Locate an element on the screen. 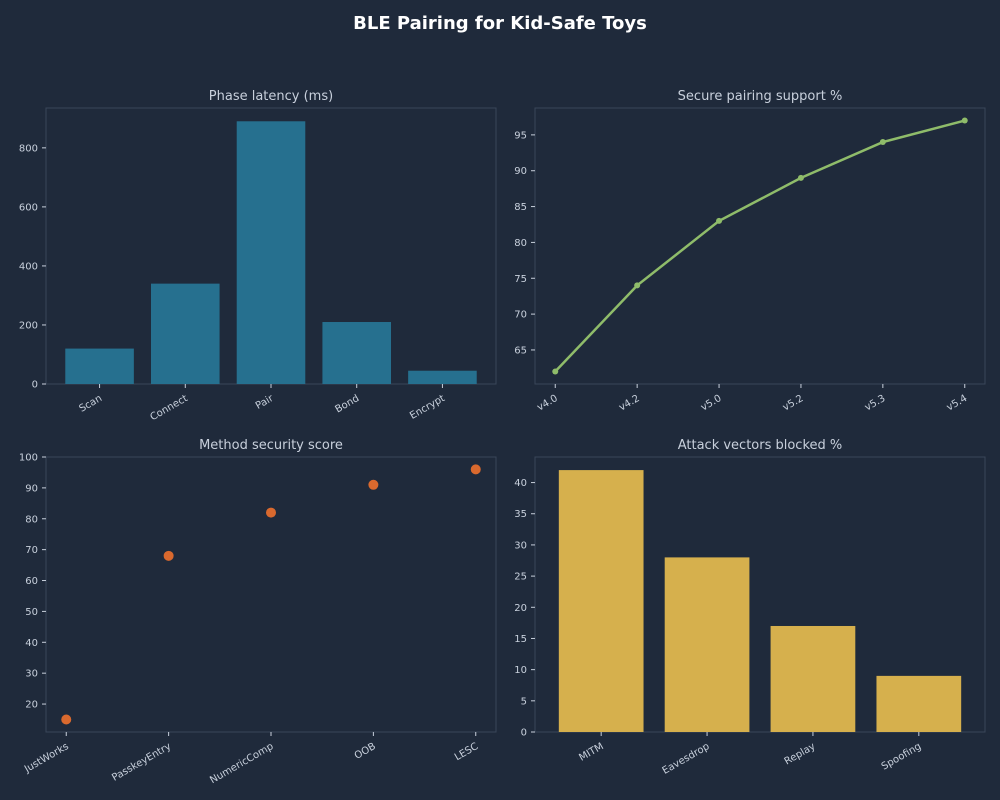  bar-Spoofing is located at coordinates (919, 703).